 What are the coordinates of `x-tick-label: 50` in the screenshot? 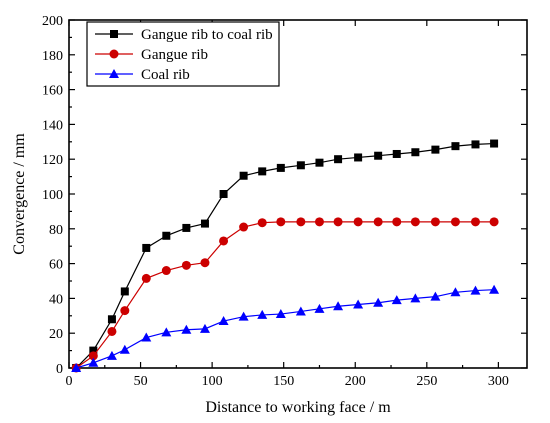 It's located at (141, 381).